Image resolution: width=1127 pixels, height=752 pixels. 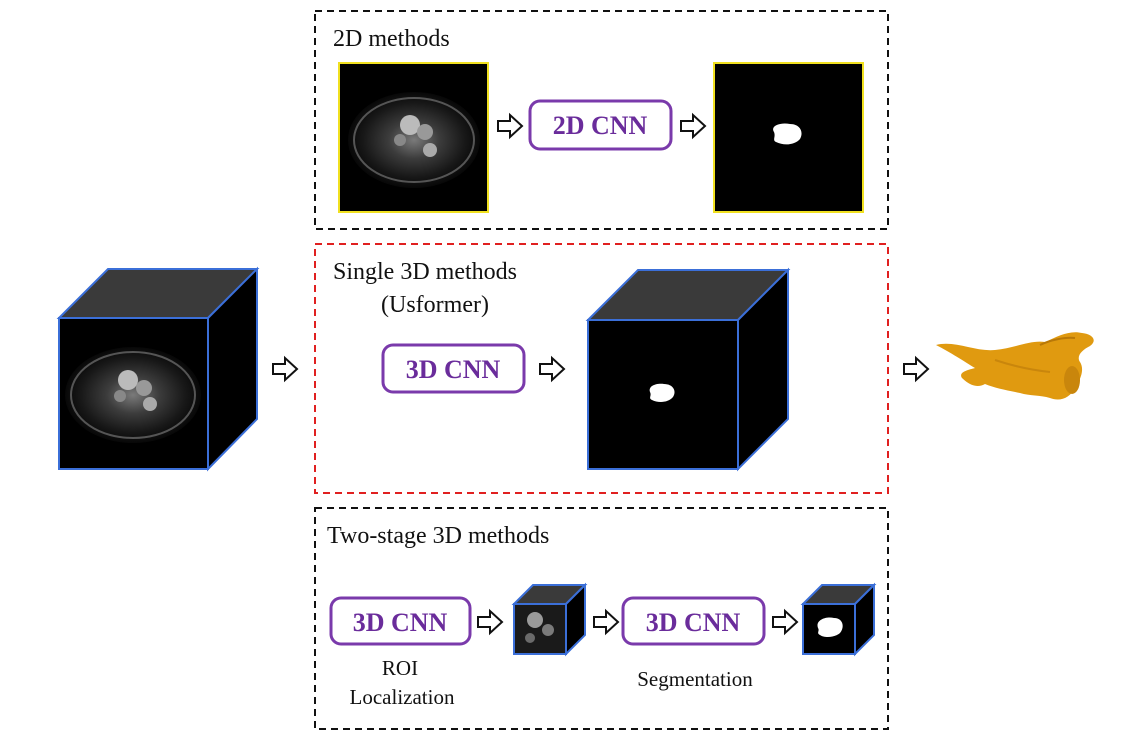 I want to click on panel-2d-title: 2D methods, so click(x=391, y=39).